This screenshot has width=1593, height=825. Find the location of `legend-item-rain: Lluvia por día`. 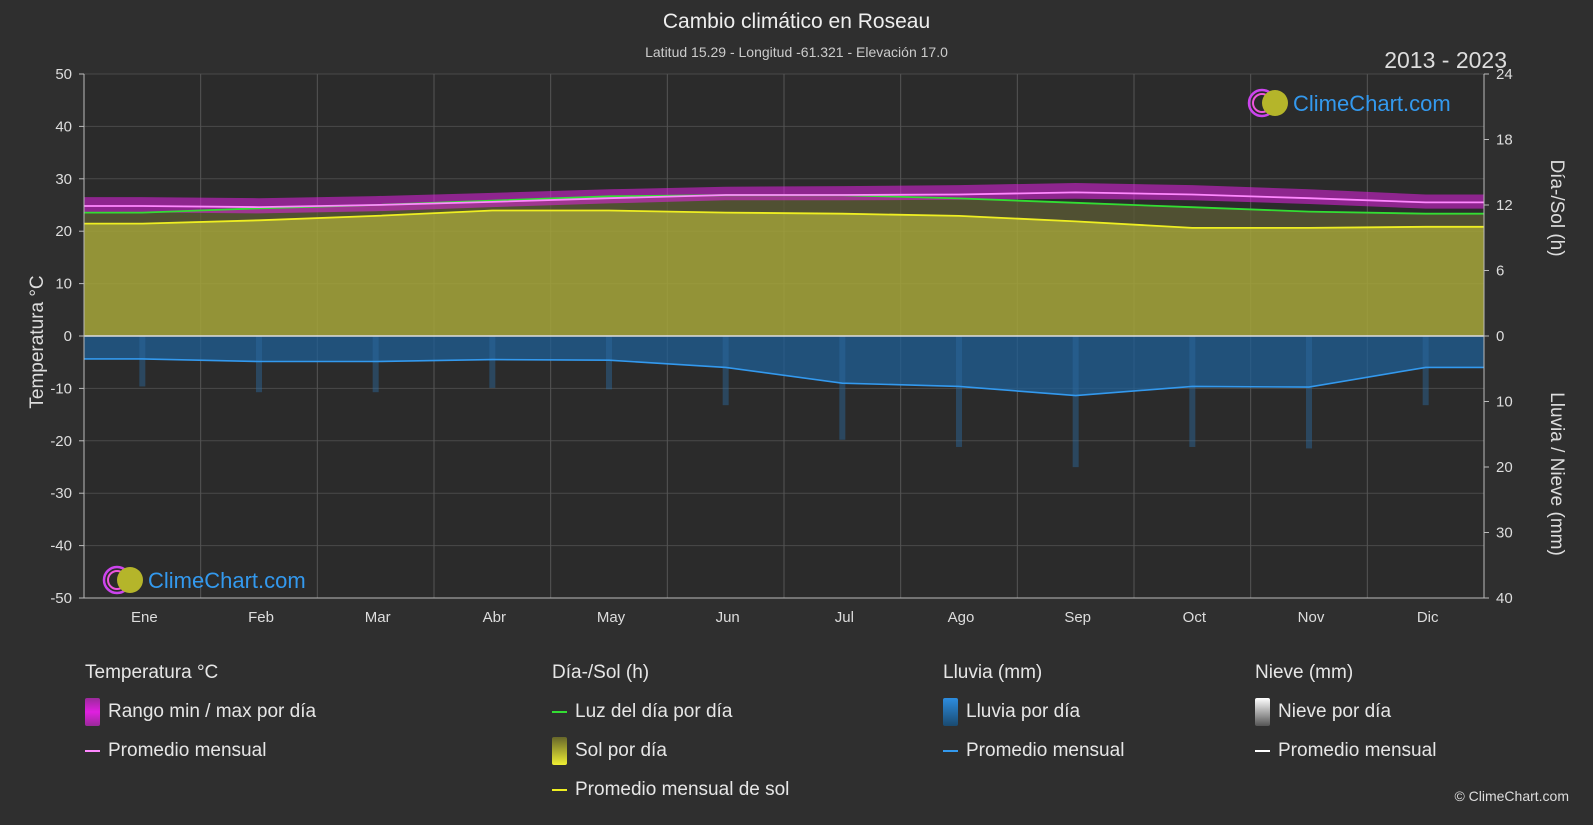

legend-item-rain: Lluvia por día is located at coordinates (1033, 711).